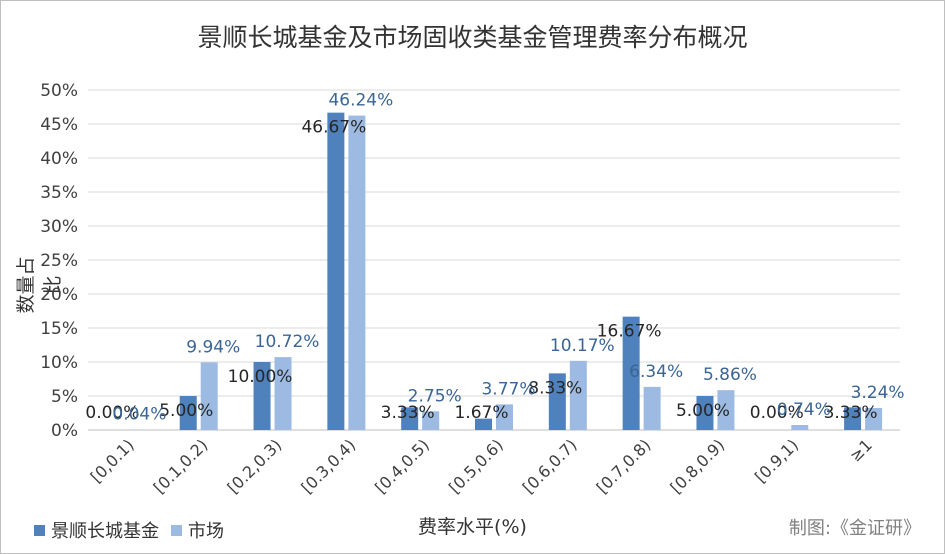 The width and height of the screenshot is (945, 554). I want to click on x-tick-label: [0.4,0.5), so click(402, 466).